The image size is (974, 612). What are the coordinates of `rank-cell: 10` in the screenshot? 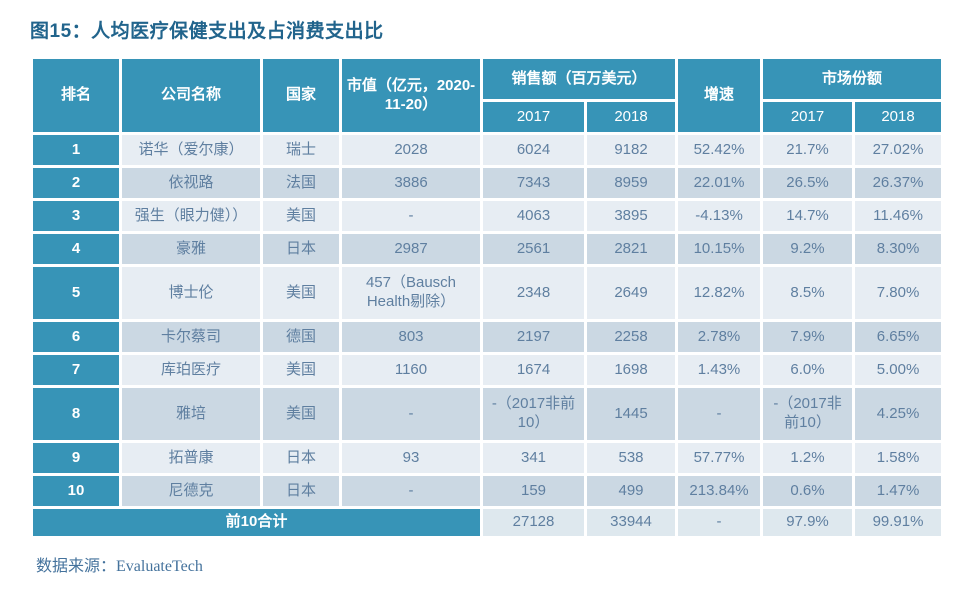 It's located at (76, 491).